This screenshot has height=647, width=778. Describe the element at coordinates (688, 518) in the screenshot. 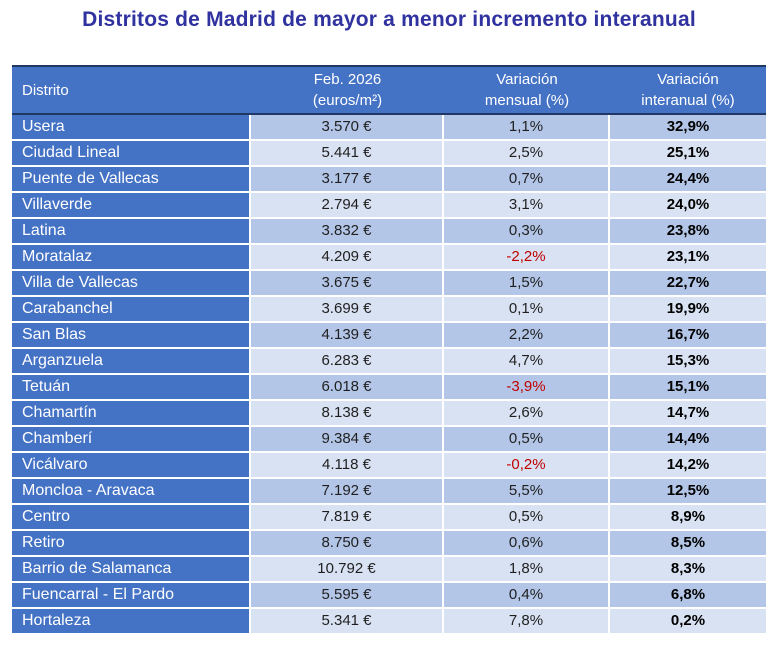

I see `annual-variation-cell: 8,9%` at that location.